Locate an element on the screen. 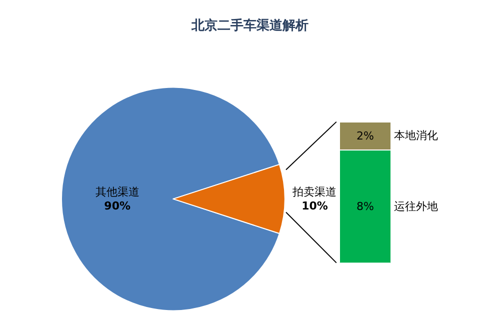 This screenshot has height=336, width=500. slice-label: 其他渠道 is located at coordinates (117, 191).